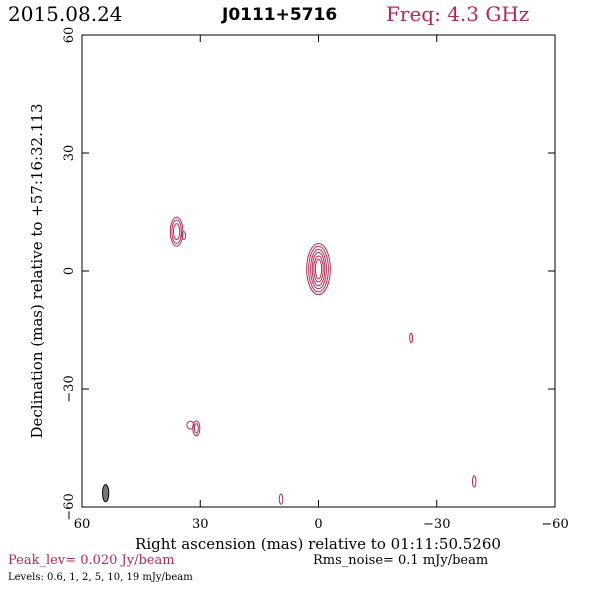 Image resolution: width=590 pixels, height=590 pixels. Describe the element at coordinates (554, 524) in the screenshot. I see `x-tick-label: −60` at that location.